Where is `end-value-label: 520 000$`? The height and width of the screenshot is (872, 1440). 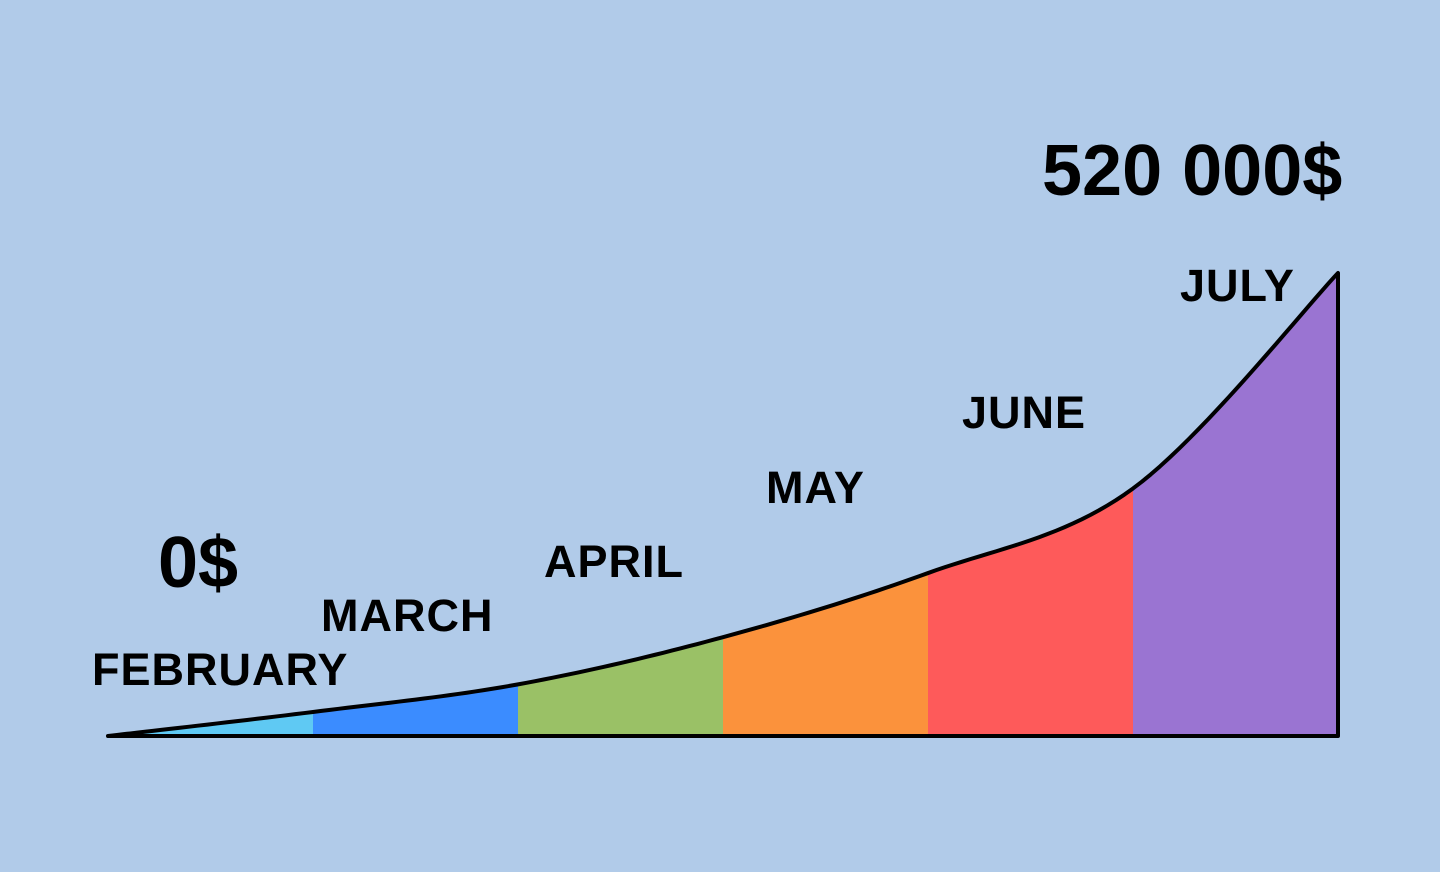
end-value-label: 520 000$ is located at coordinates (1192, 171).